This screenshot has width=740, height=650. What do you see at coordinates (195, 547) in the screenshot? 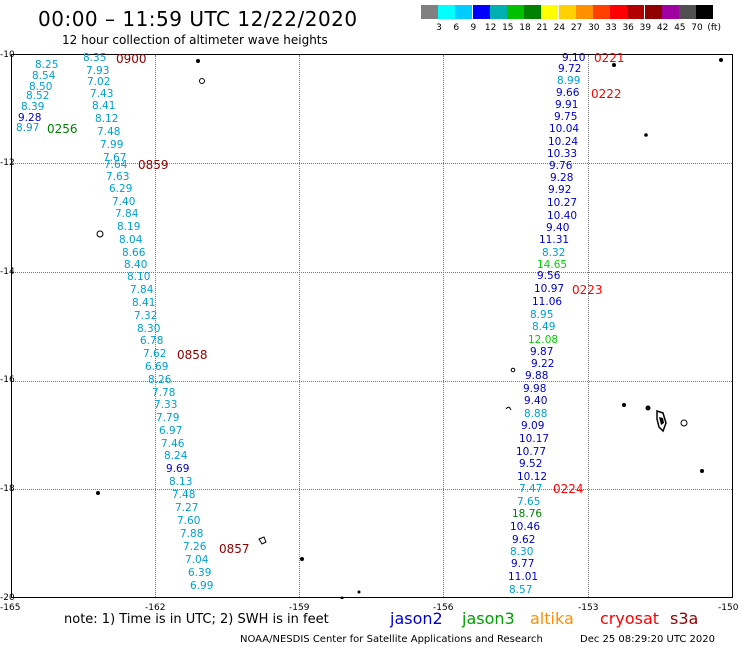
I see `wave-height-value: 7.26` at bounding box center [195, 547].